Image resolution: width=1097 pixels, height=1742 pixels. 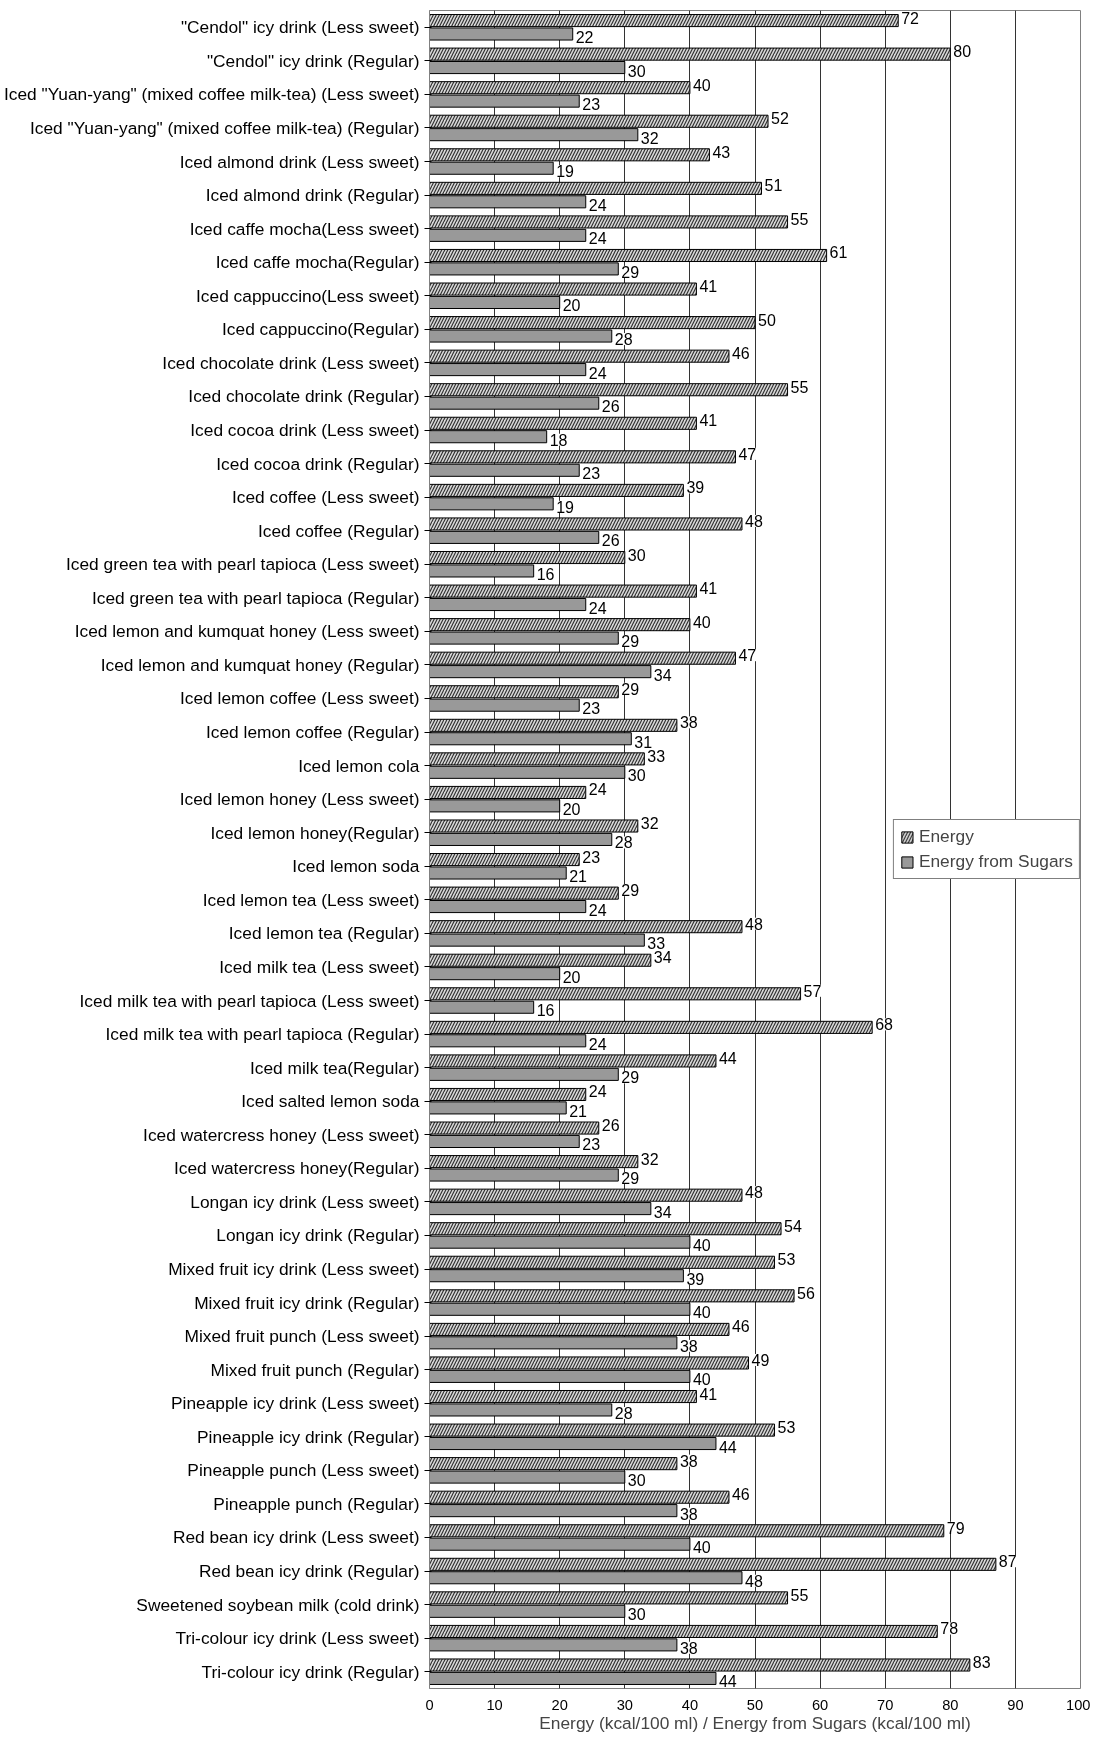 What do you see at coordinates (307, 1302) in the screenshot?
I see `y-tick-label: Mixed fruit icy drink (Regular)` at bounding box center [307, 1302].